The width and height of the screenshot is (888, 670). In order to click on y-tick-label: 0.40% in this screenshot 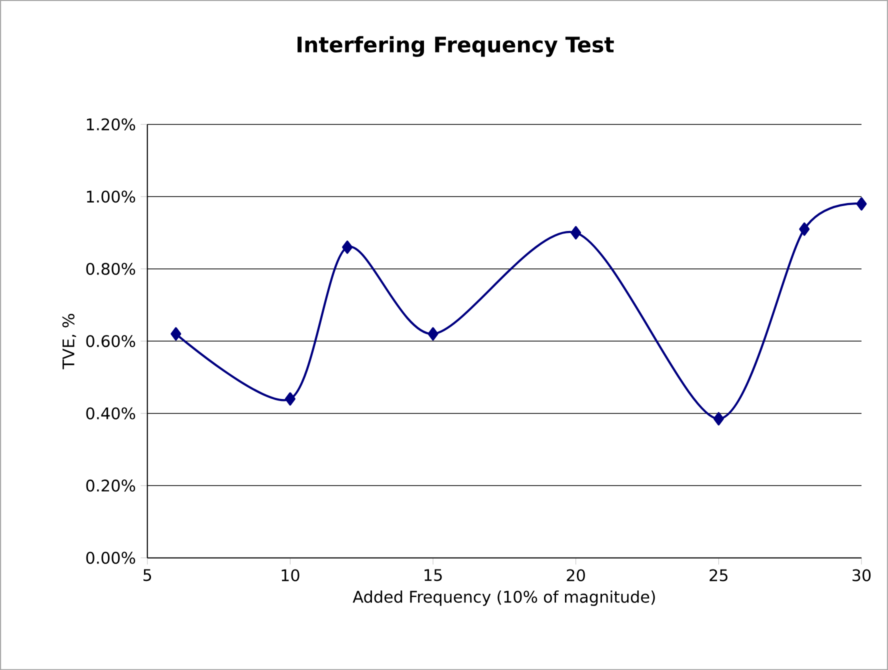, I will do `click(111, 413)`.